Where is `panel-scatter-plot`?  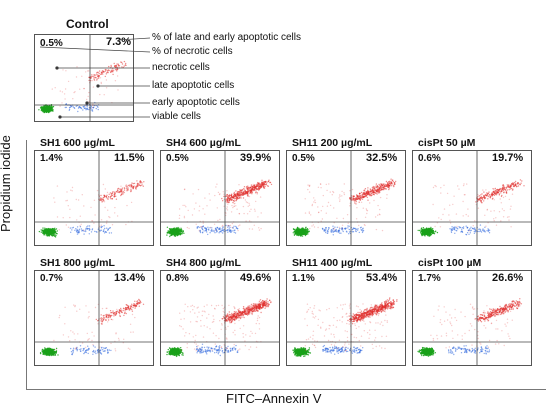
panel-scatter-plot is located at coordinates (94, 318).